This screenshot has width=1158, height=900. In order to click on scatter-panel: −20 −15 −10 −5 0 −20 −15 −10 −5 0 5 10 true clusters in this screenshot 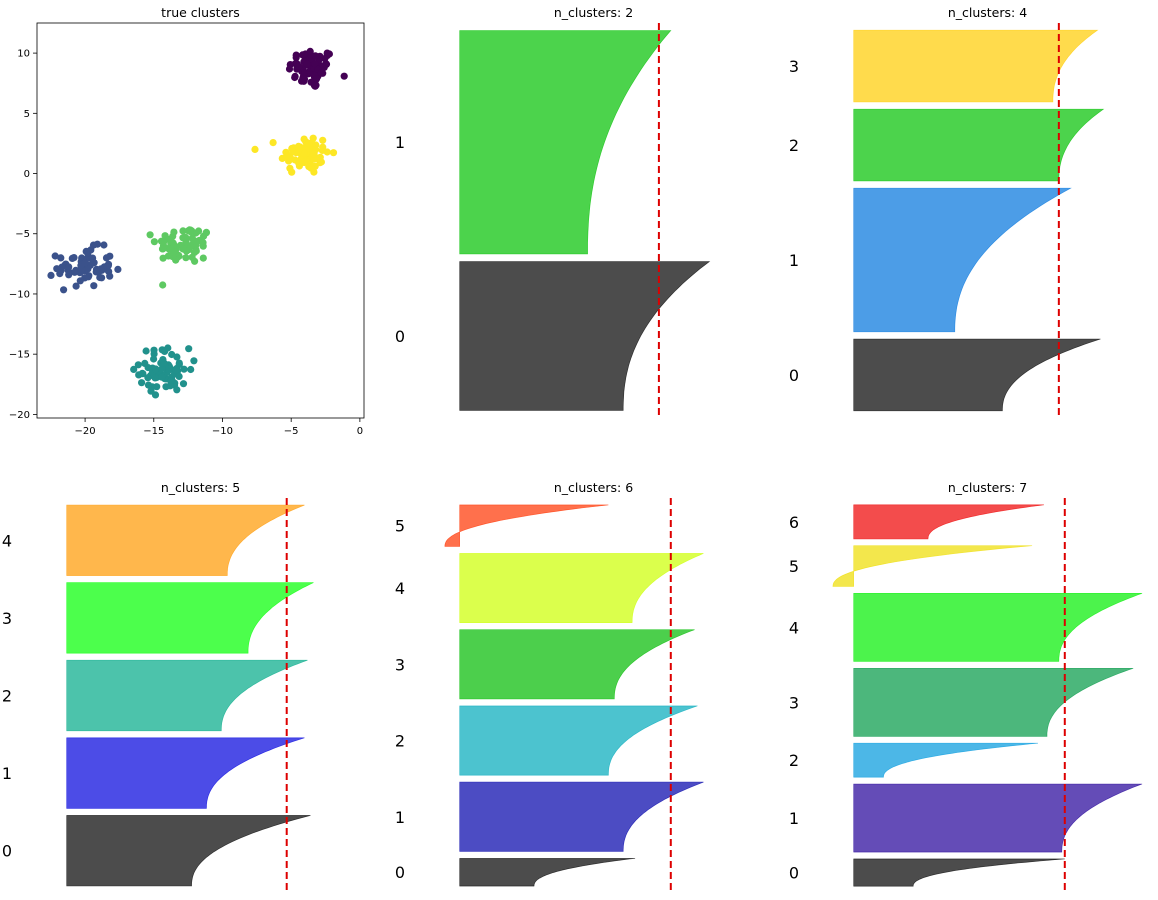, I will do `click(187, 221)`.